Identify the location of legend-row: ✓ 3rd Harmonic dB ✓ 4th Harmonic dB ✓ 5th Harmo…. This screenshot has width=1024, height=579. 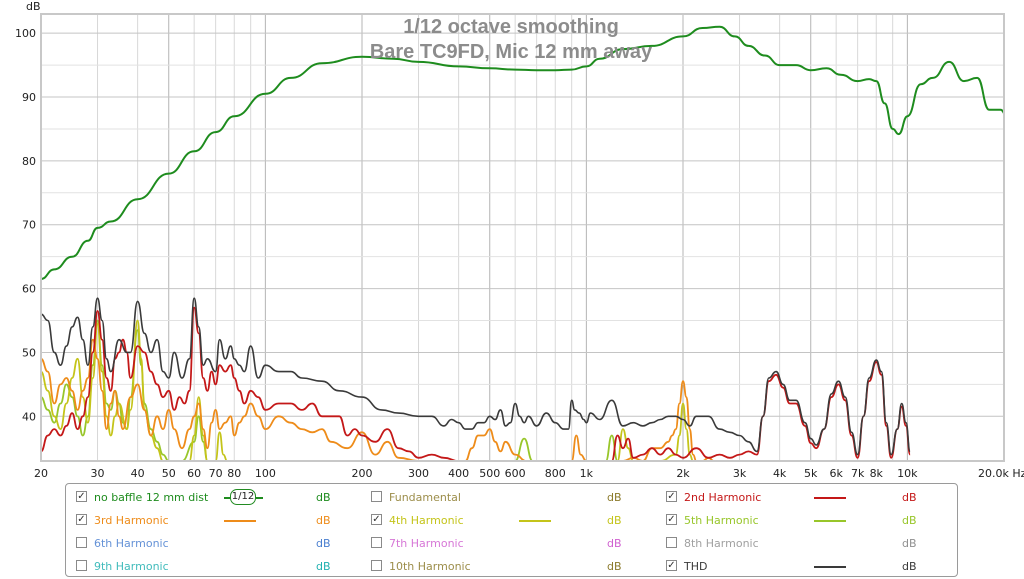
(511, 520).